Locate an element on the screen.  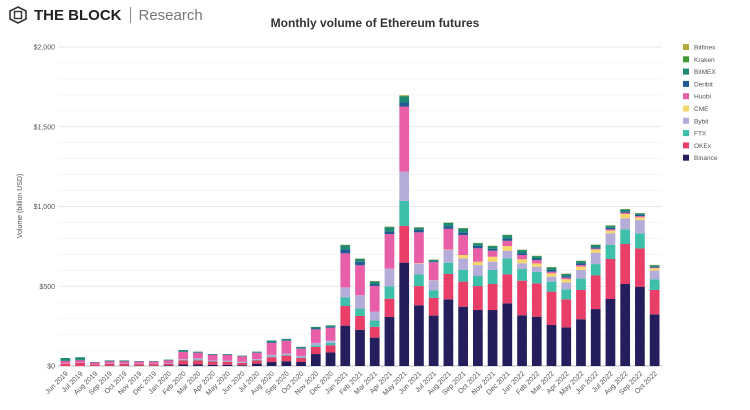
brand-name: THE BLOCK is located at coordinates (78, 15).